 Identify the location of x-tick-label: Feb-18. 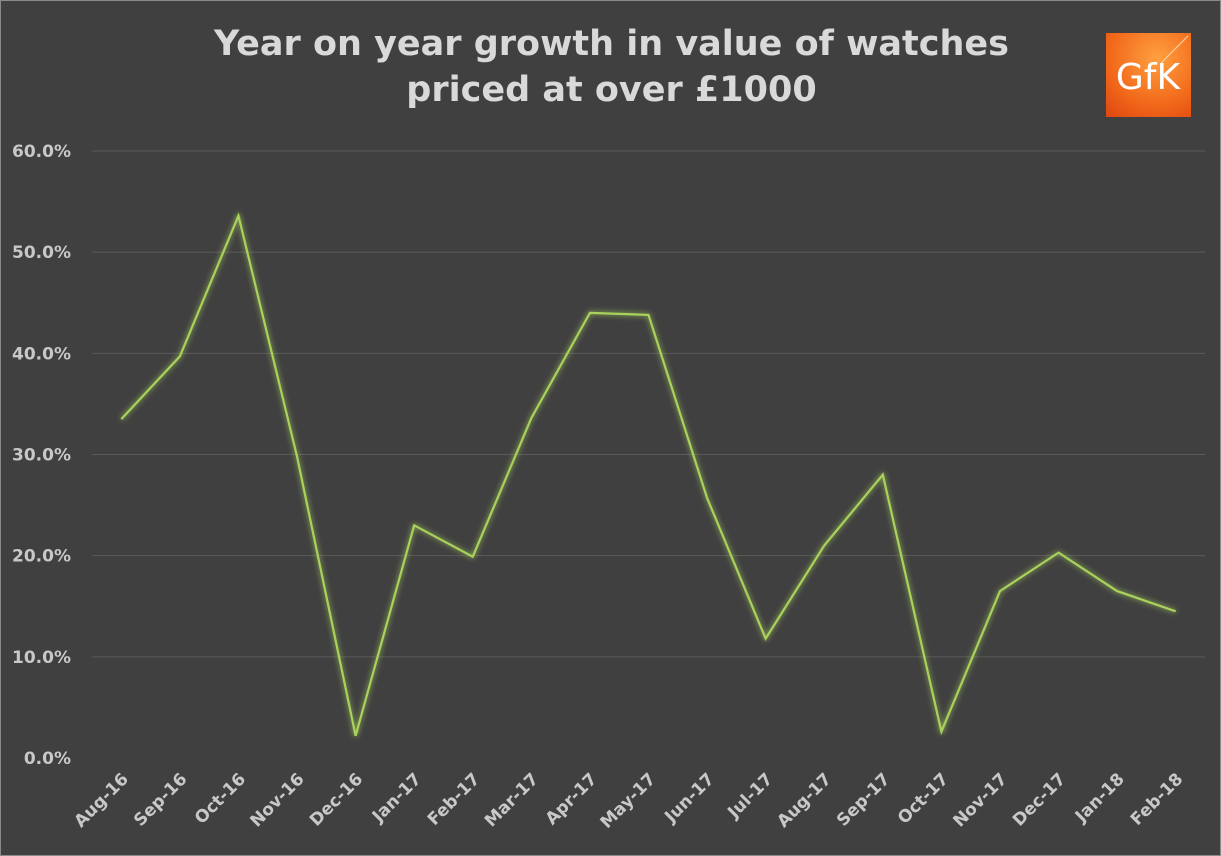
(1157, 799).